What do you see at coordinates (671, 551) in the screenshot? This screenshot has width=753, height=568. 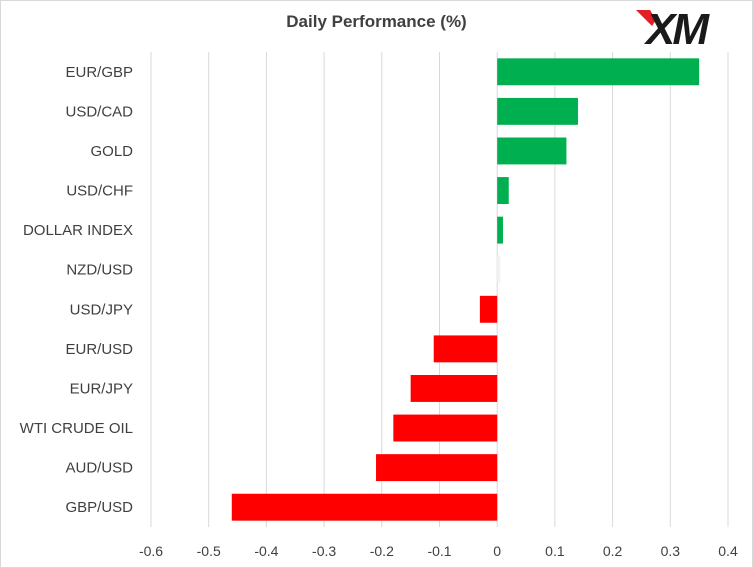 I see `x-tick-label: 0.3` at bounding box center [671, 551].